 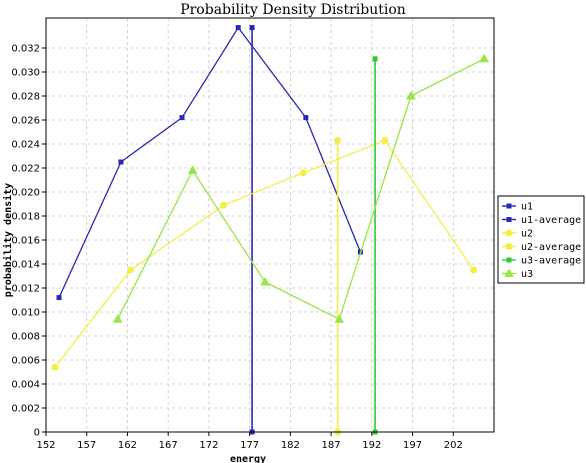 I want to click on x-axis-ticks: 152 157 162 167 172 177 182 187 192 197 202, so click(x=249, y=441).